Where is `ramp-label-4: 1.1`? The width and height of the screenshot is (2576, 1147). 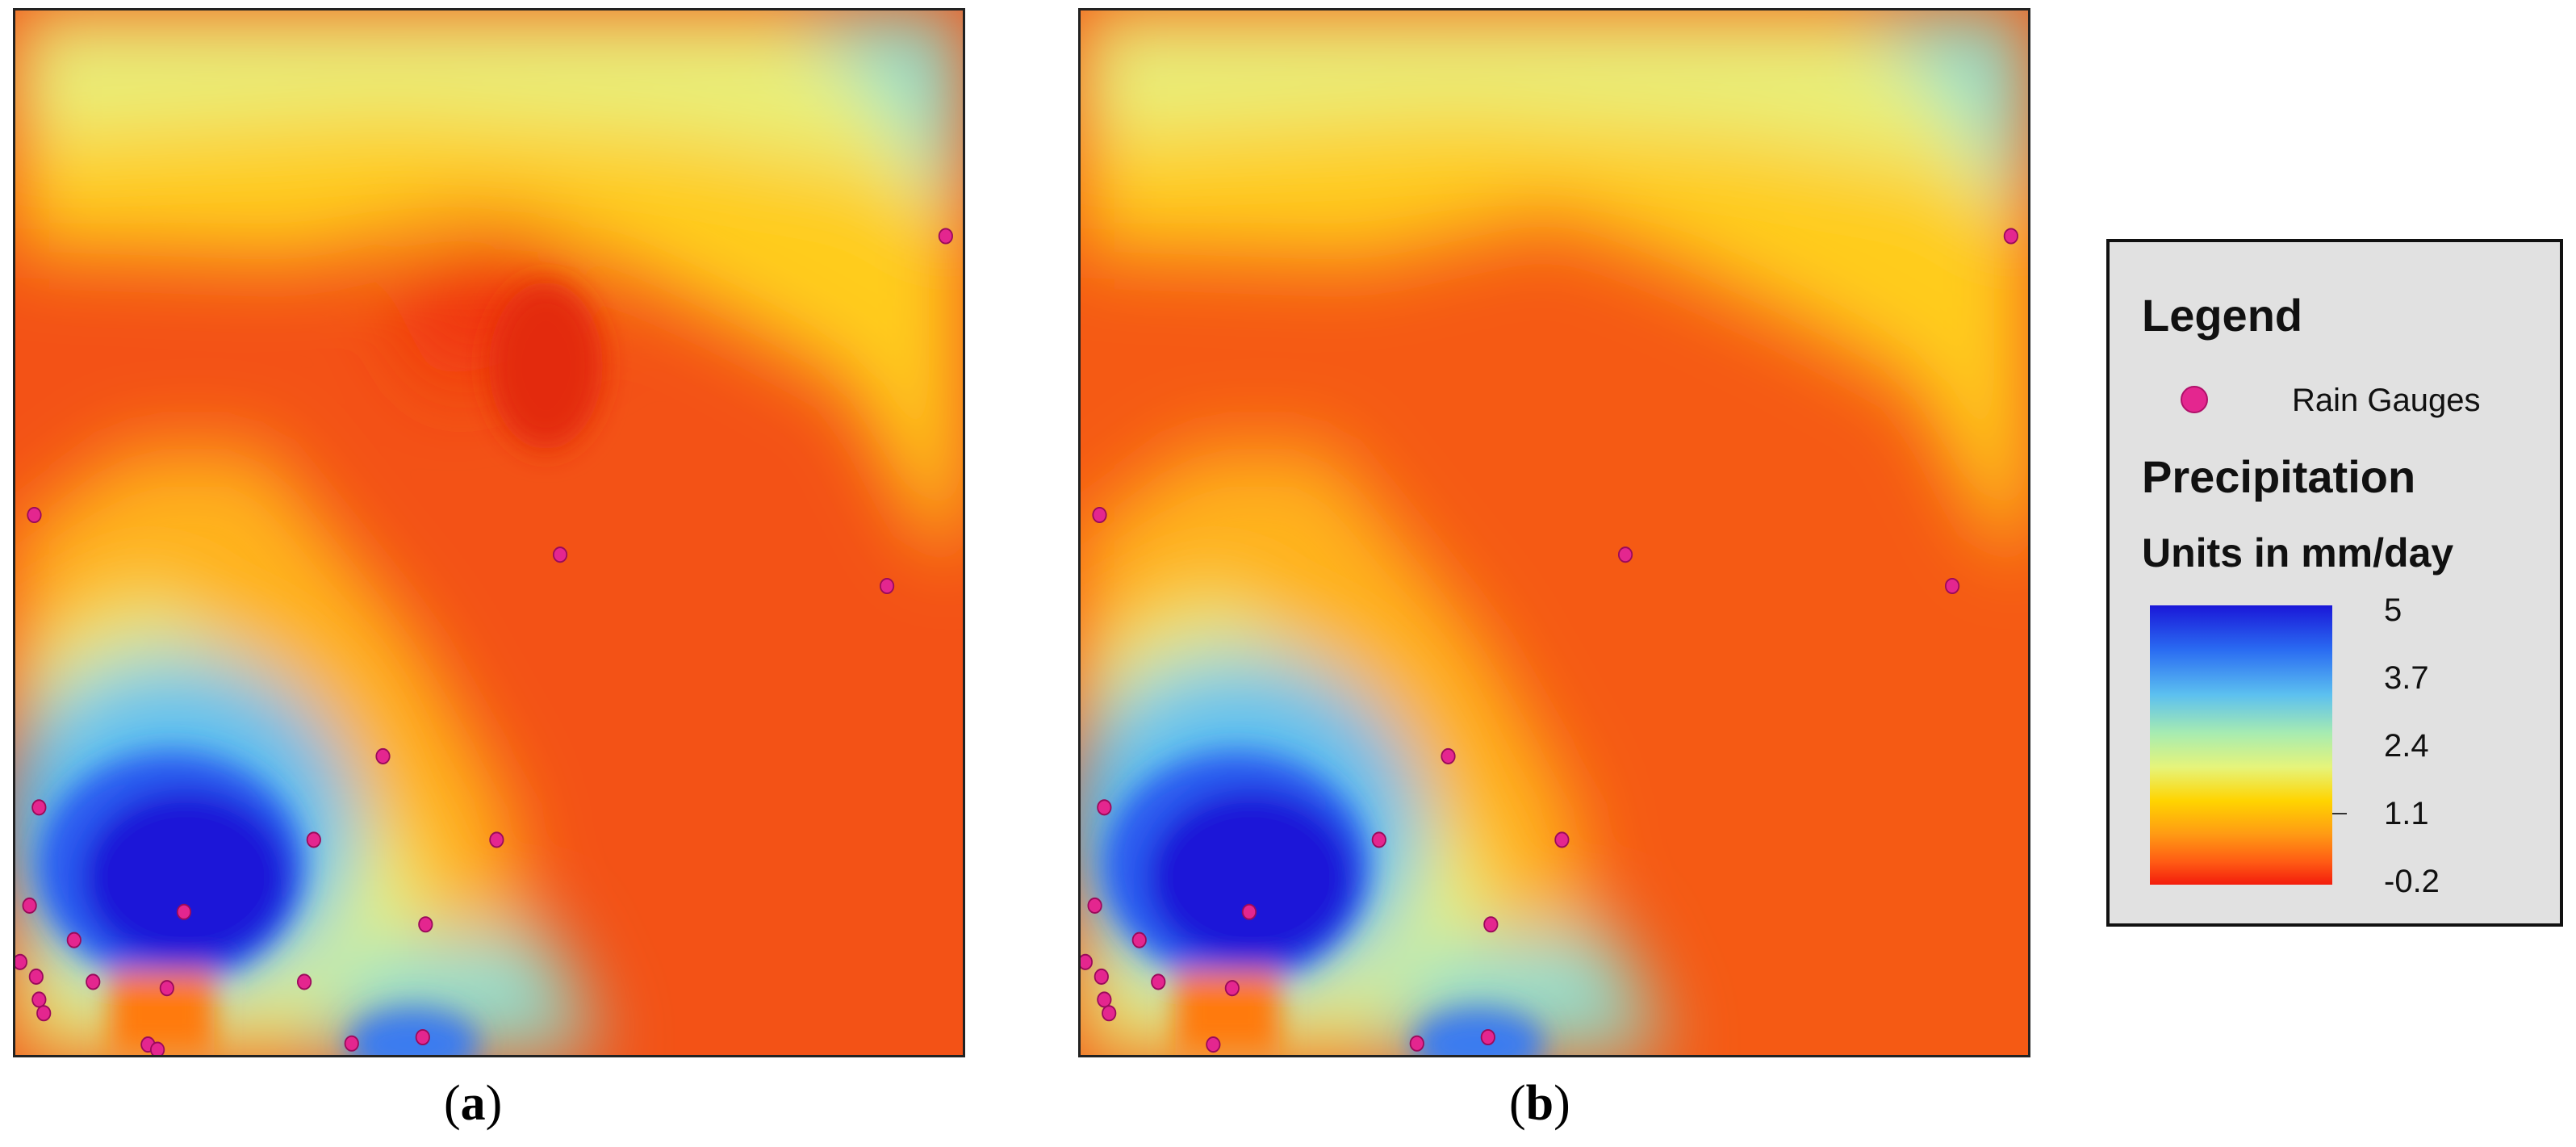
ramp-label-4: 1.1 is located at coordinates (2406, 813).